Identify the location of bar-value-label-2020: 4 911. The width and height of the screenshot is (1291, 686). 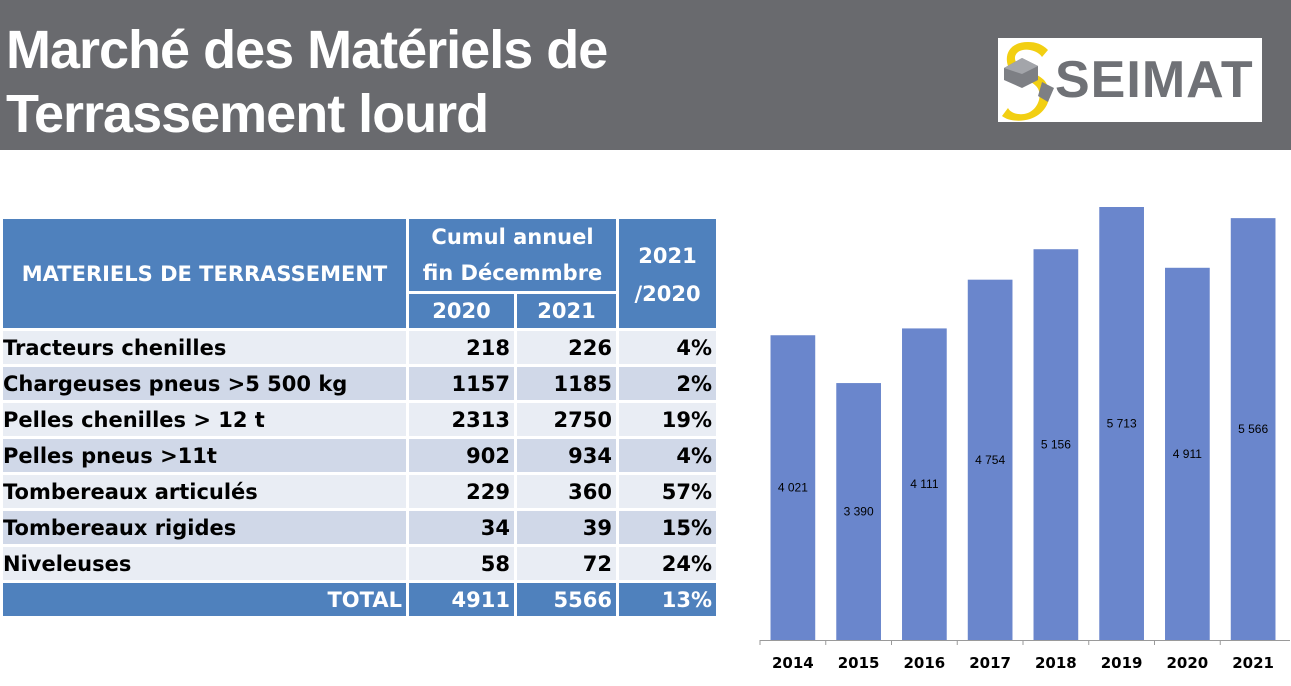
(1187, 454).